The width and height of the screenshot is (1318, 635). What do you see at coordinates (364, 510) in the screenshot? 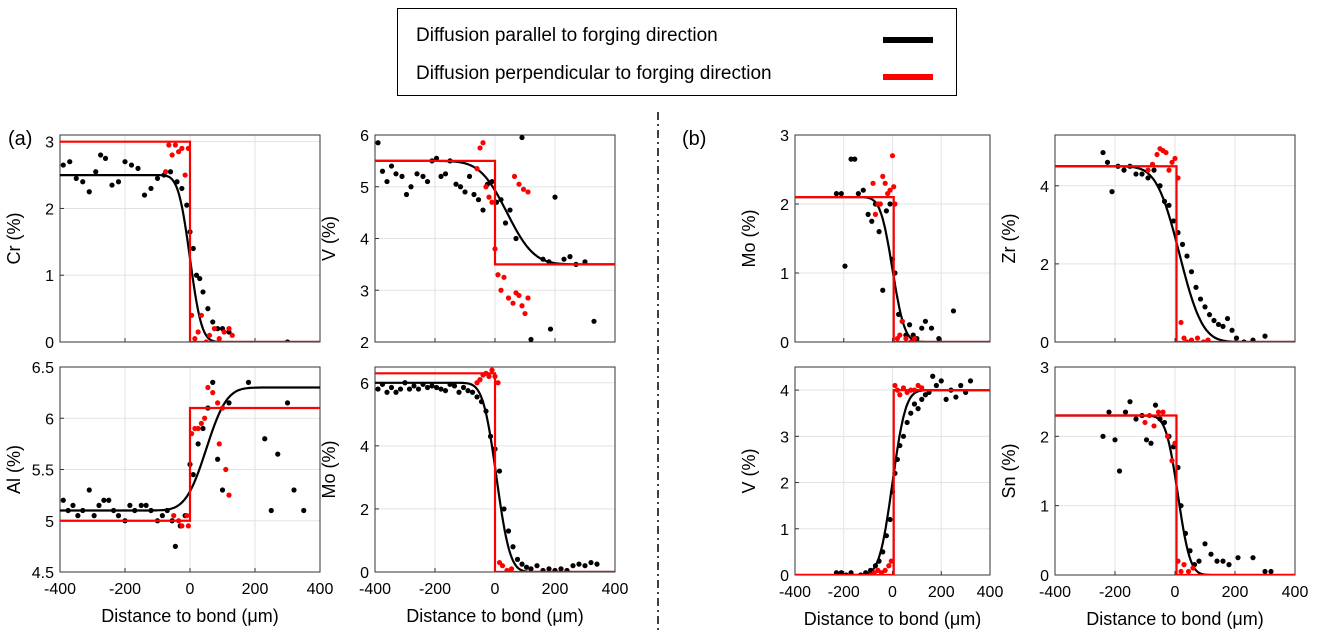
I see `y-tick-label: 2` at bounding box center [364, 510].